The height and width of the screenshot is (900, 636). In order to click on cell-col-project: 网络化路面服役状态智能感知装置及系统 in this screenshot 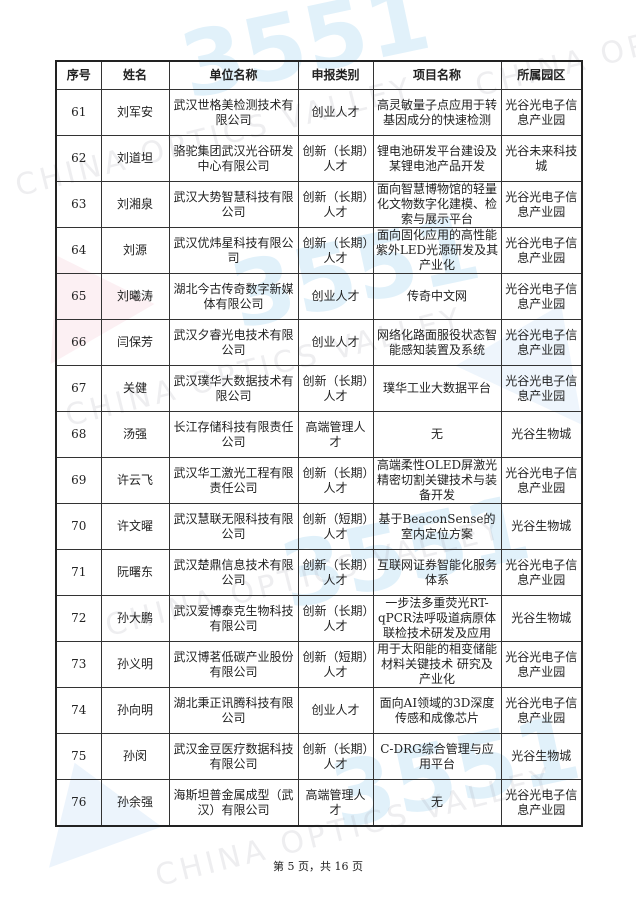, I will do `click(437, 342)`.